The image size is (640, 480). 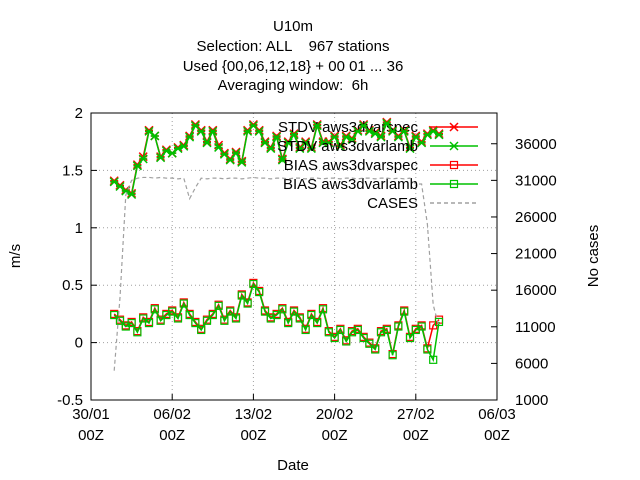 I want to click on y-tick-label: 0.5, so click(x=72, y=285).